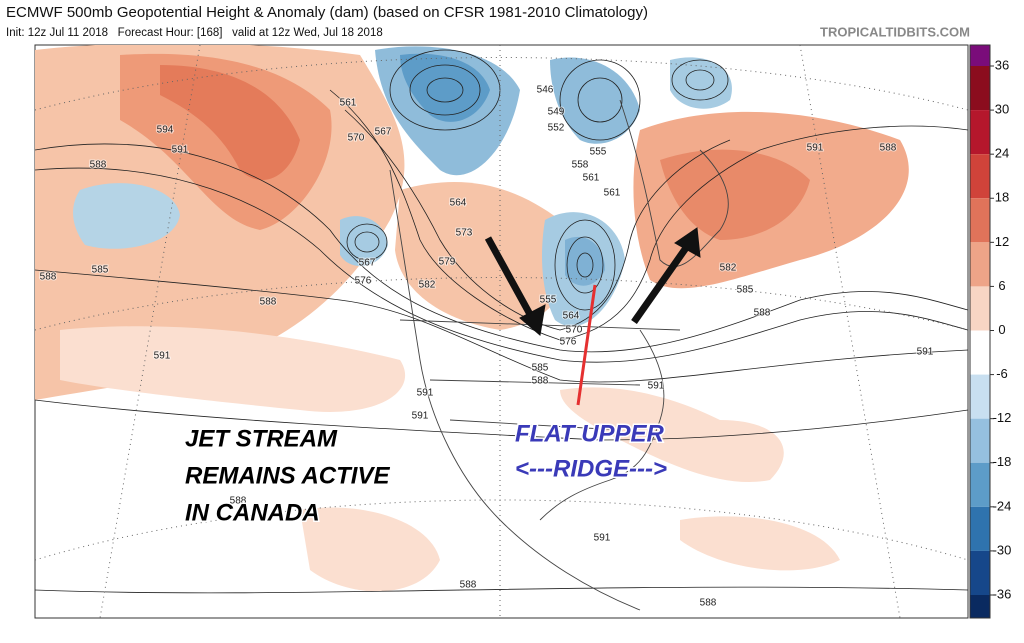 Image resolution: width=1024 pixels, height=643 pixels. What do you see at coordinates (1001, 285) in the screenshot?
I see `colorbar-tick-label: 6` at bounding box center [1001, 285].